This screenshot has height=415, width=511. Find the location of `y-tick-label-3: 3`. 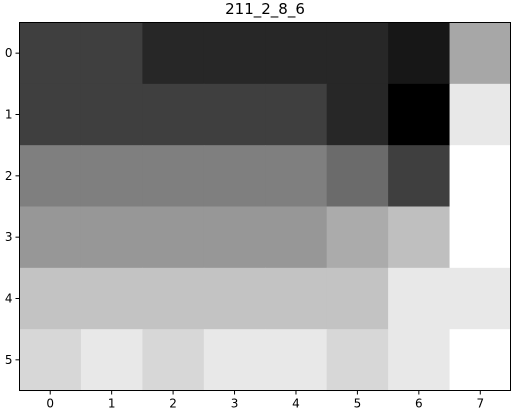

y-tick-label-3: 3 is located at coordinates (9, 237).